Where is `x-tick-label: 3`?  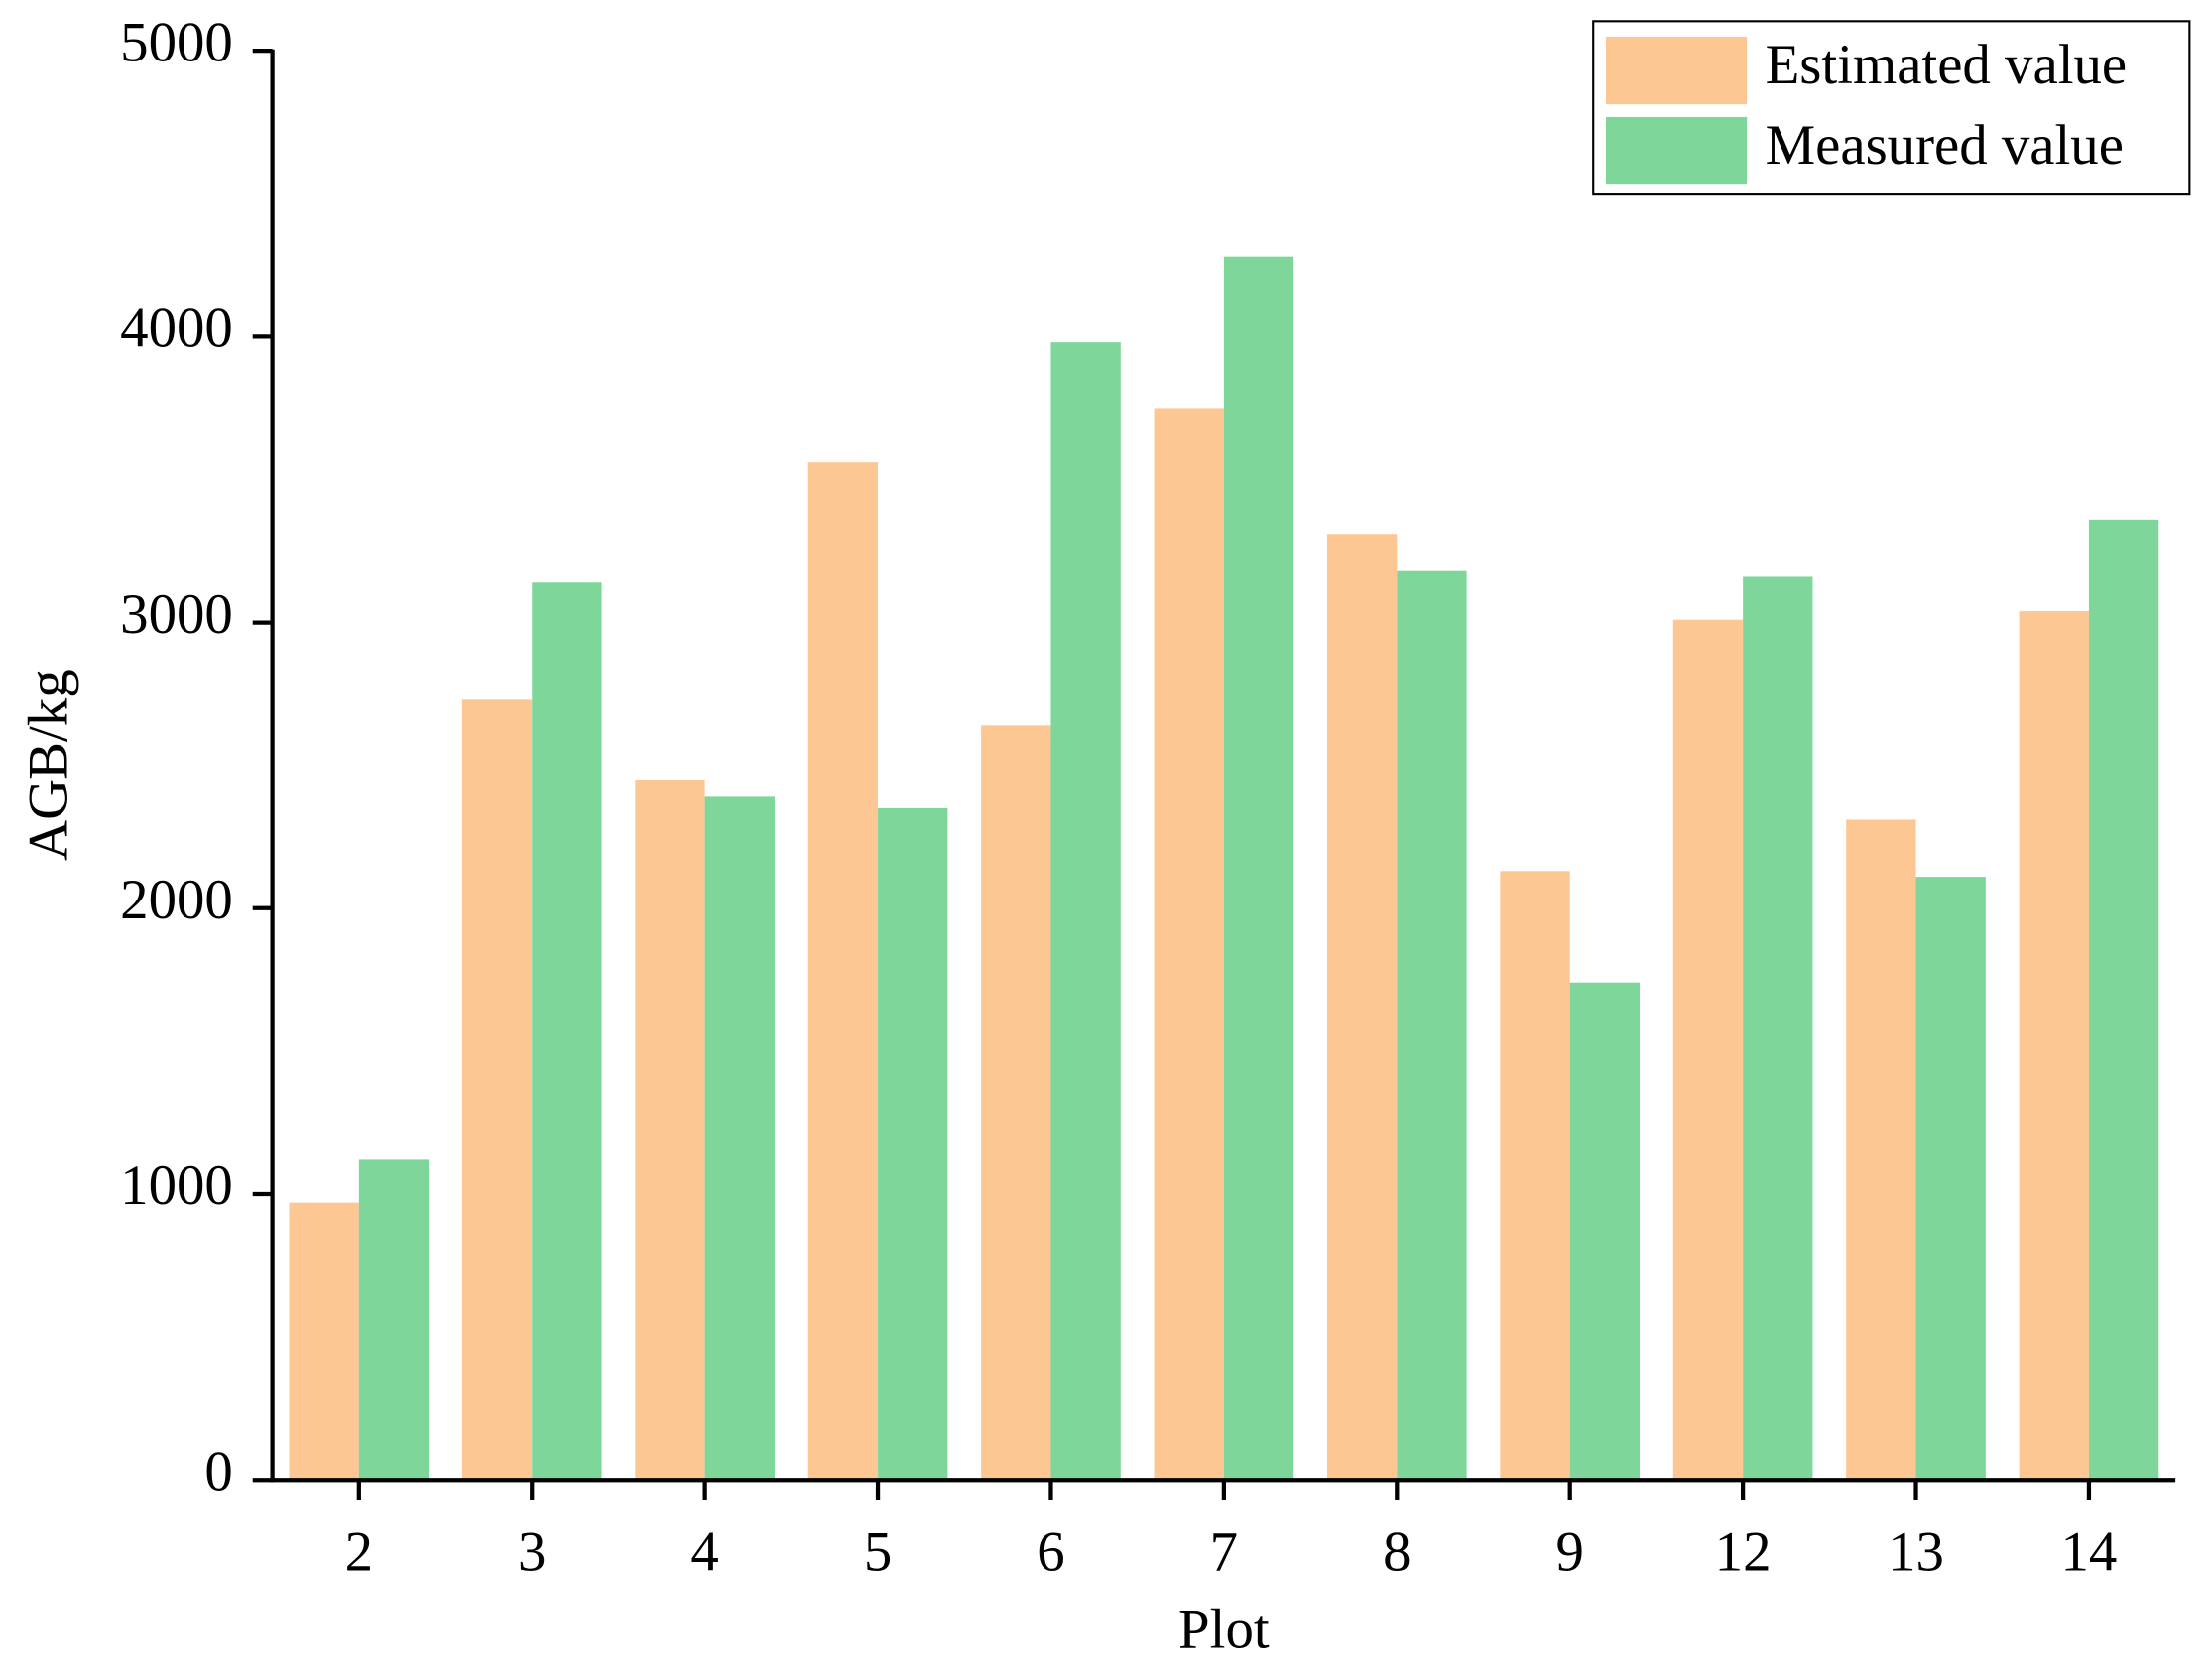
x-tick-label: 3 is located at coordinates (532, 1551).